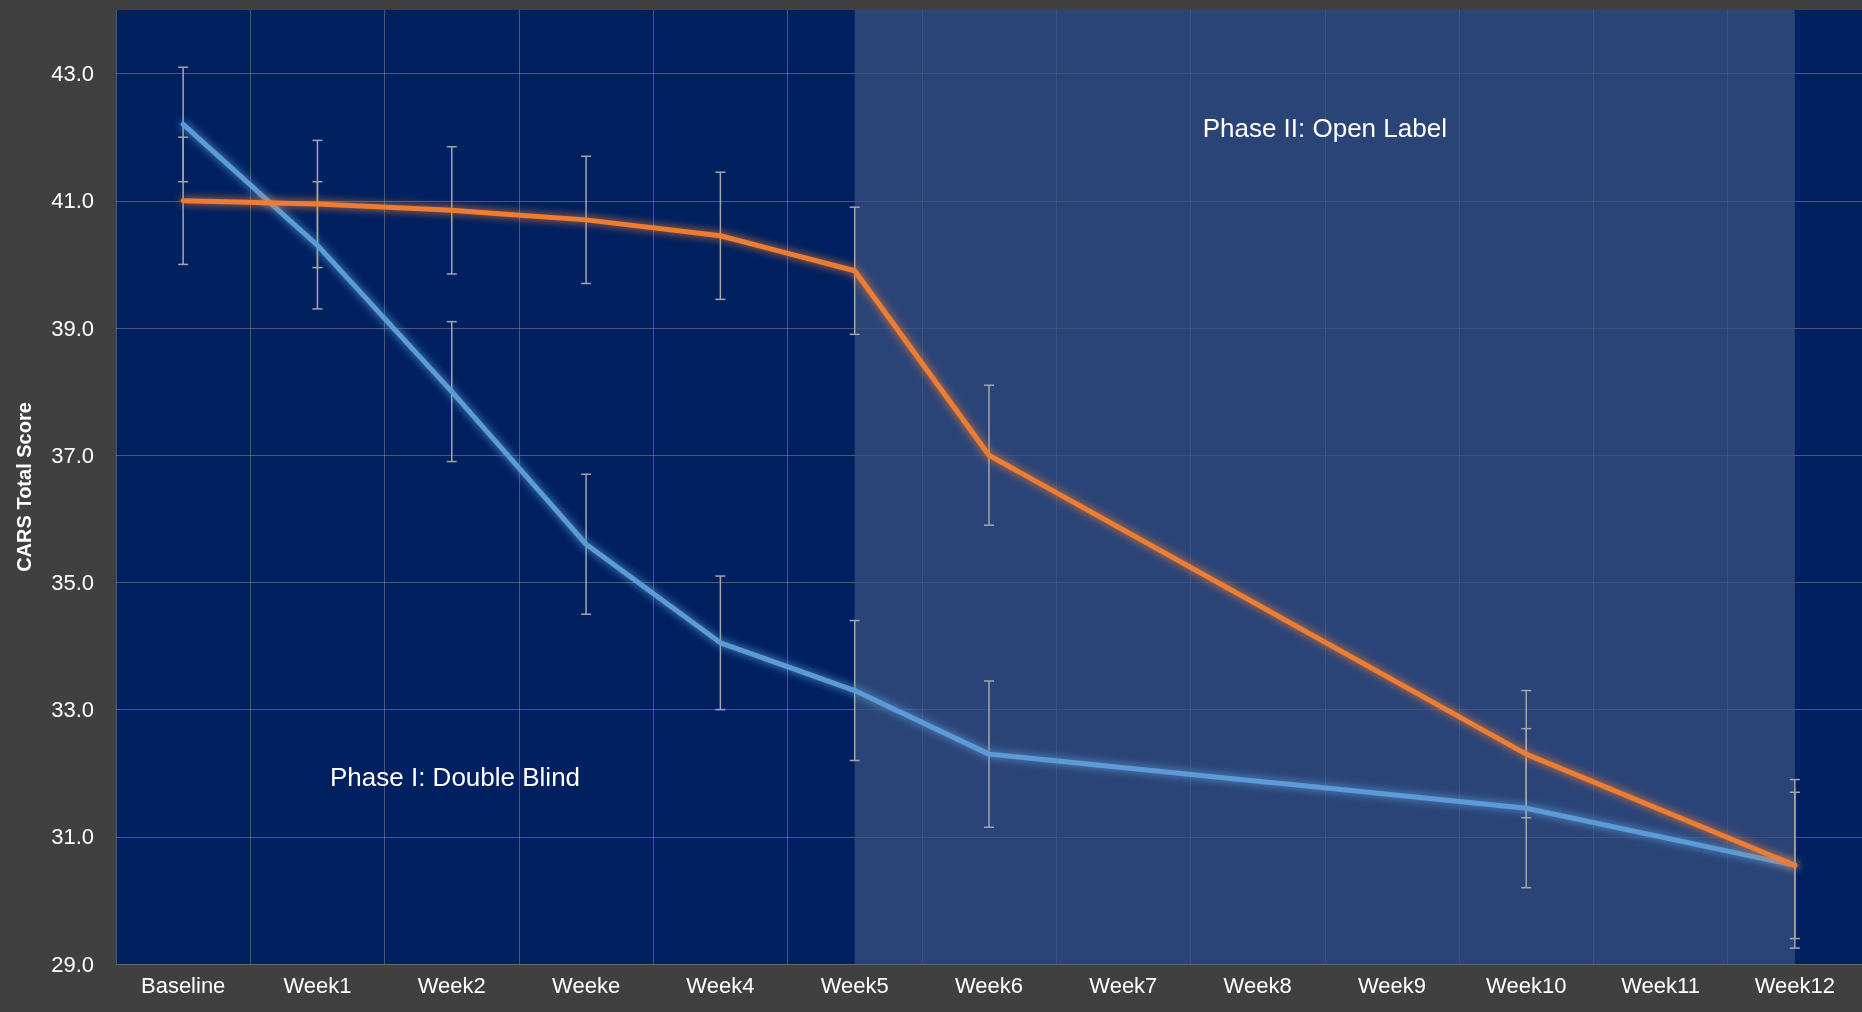  I want to click on y-tick-label: 33.0, so click(72, 710).